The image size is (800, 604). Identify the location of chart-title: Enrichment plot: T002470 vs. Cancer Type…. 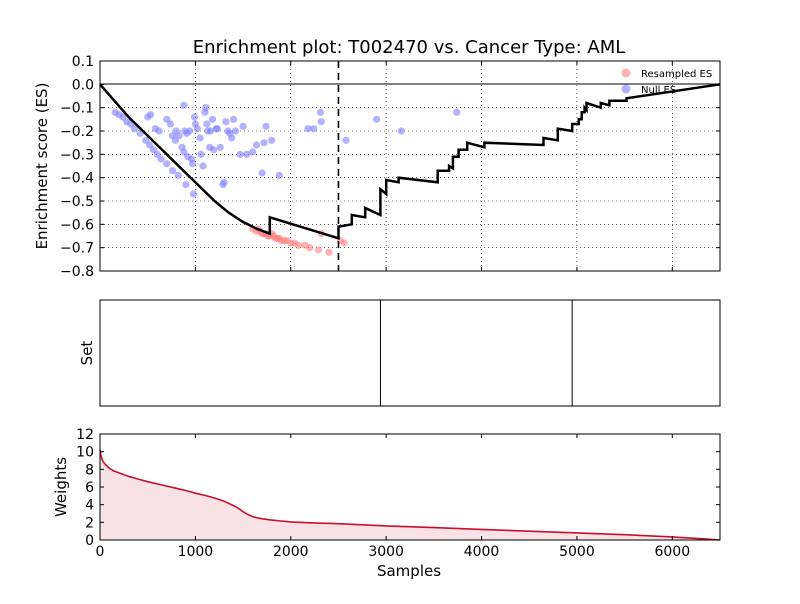
(409, 47).